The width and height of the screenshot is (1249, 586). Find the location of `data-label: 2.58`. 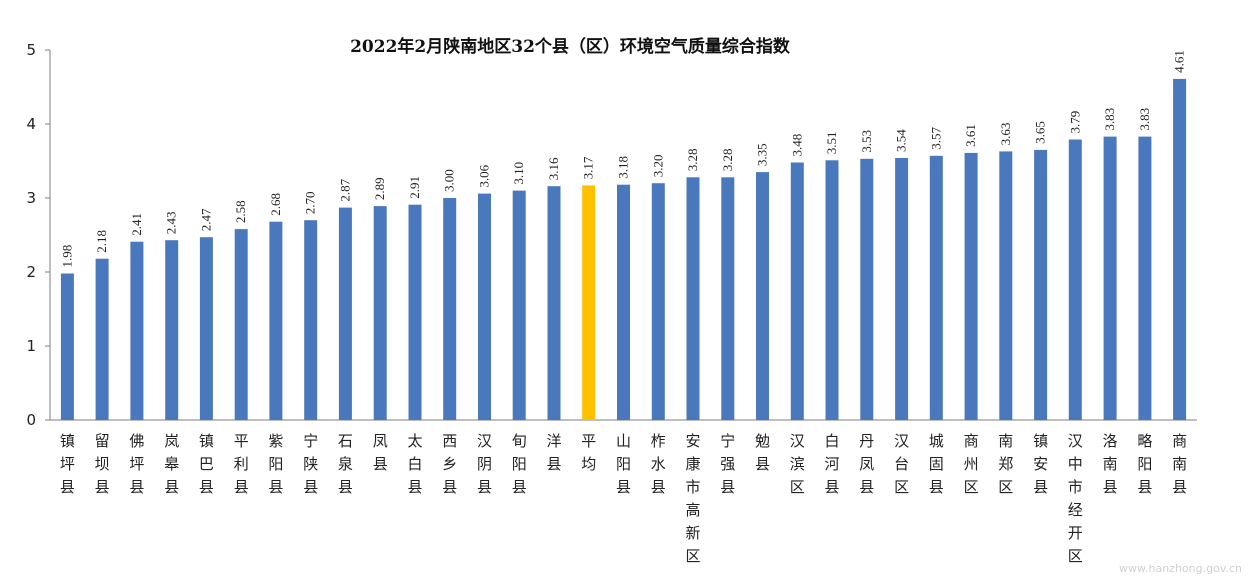

data-label: 2.58 is located at coordinates (240, 211).